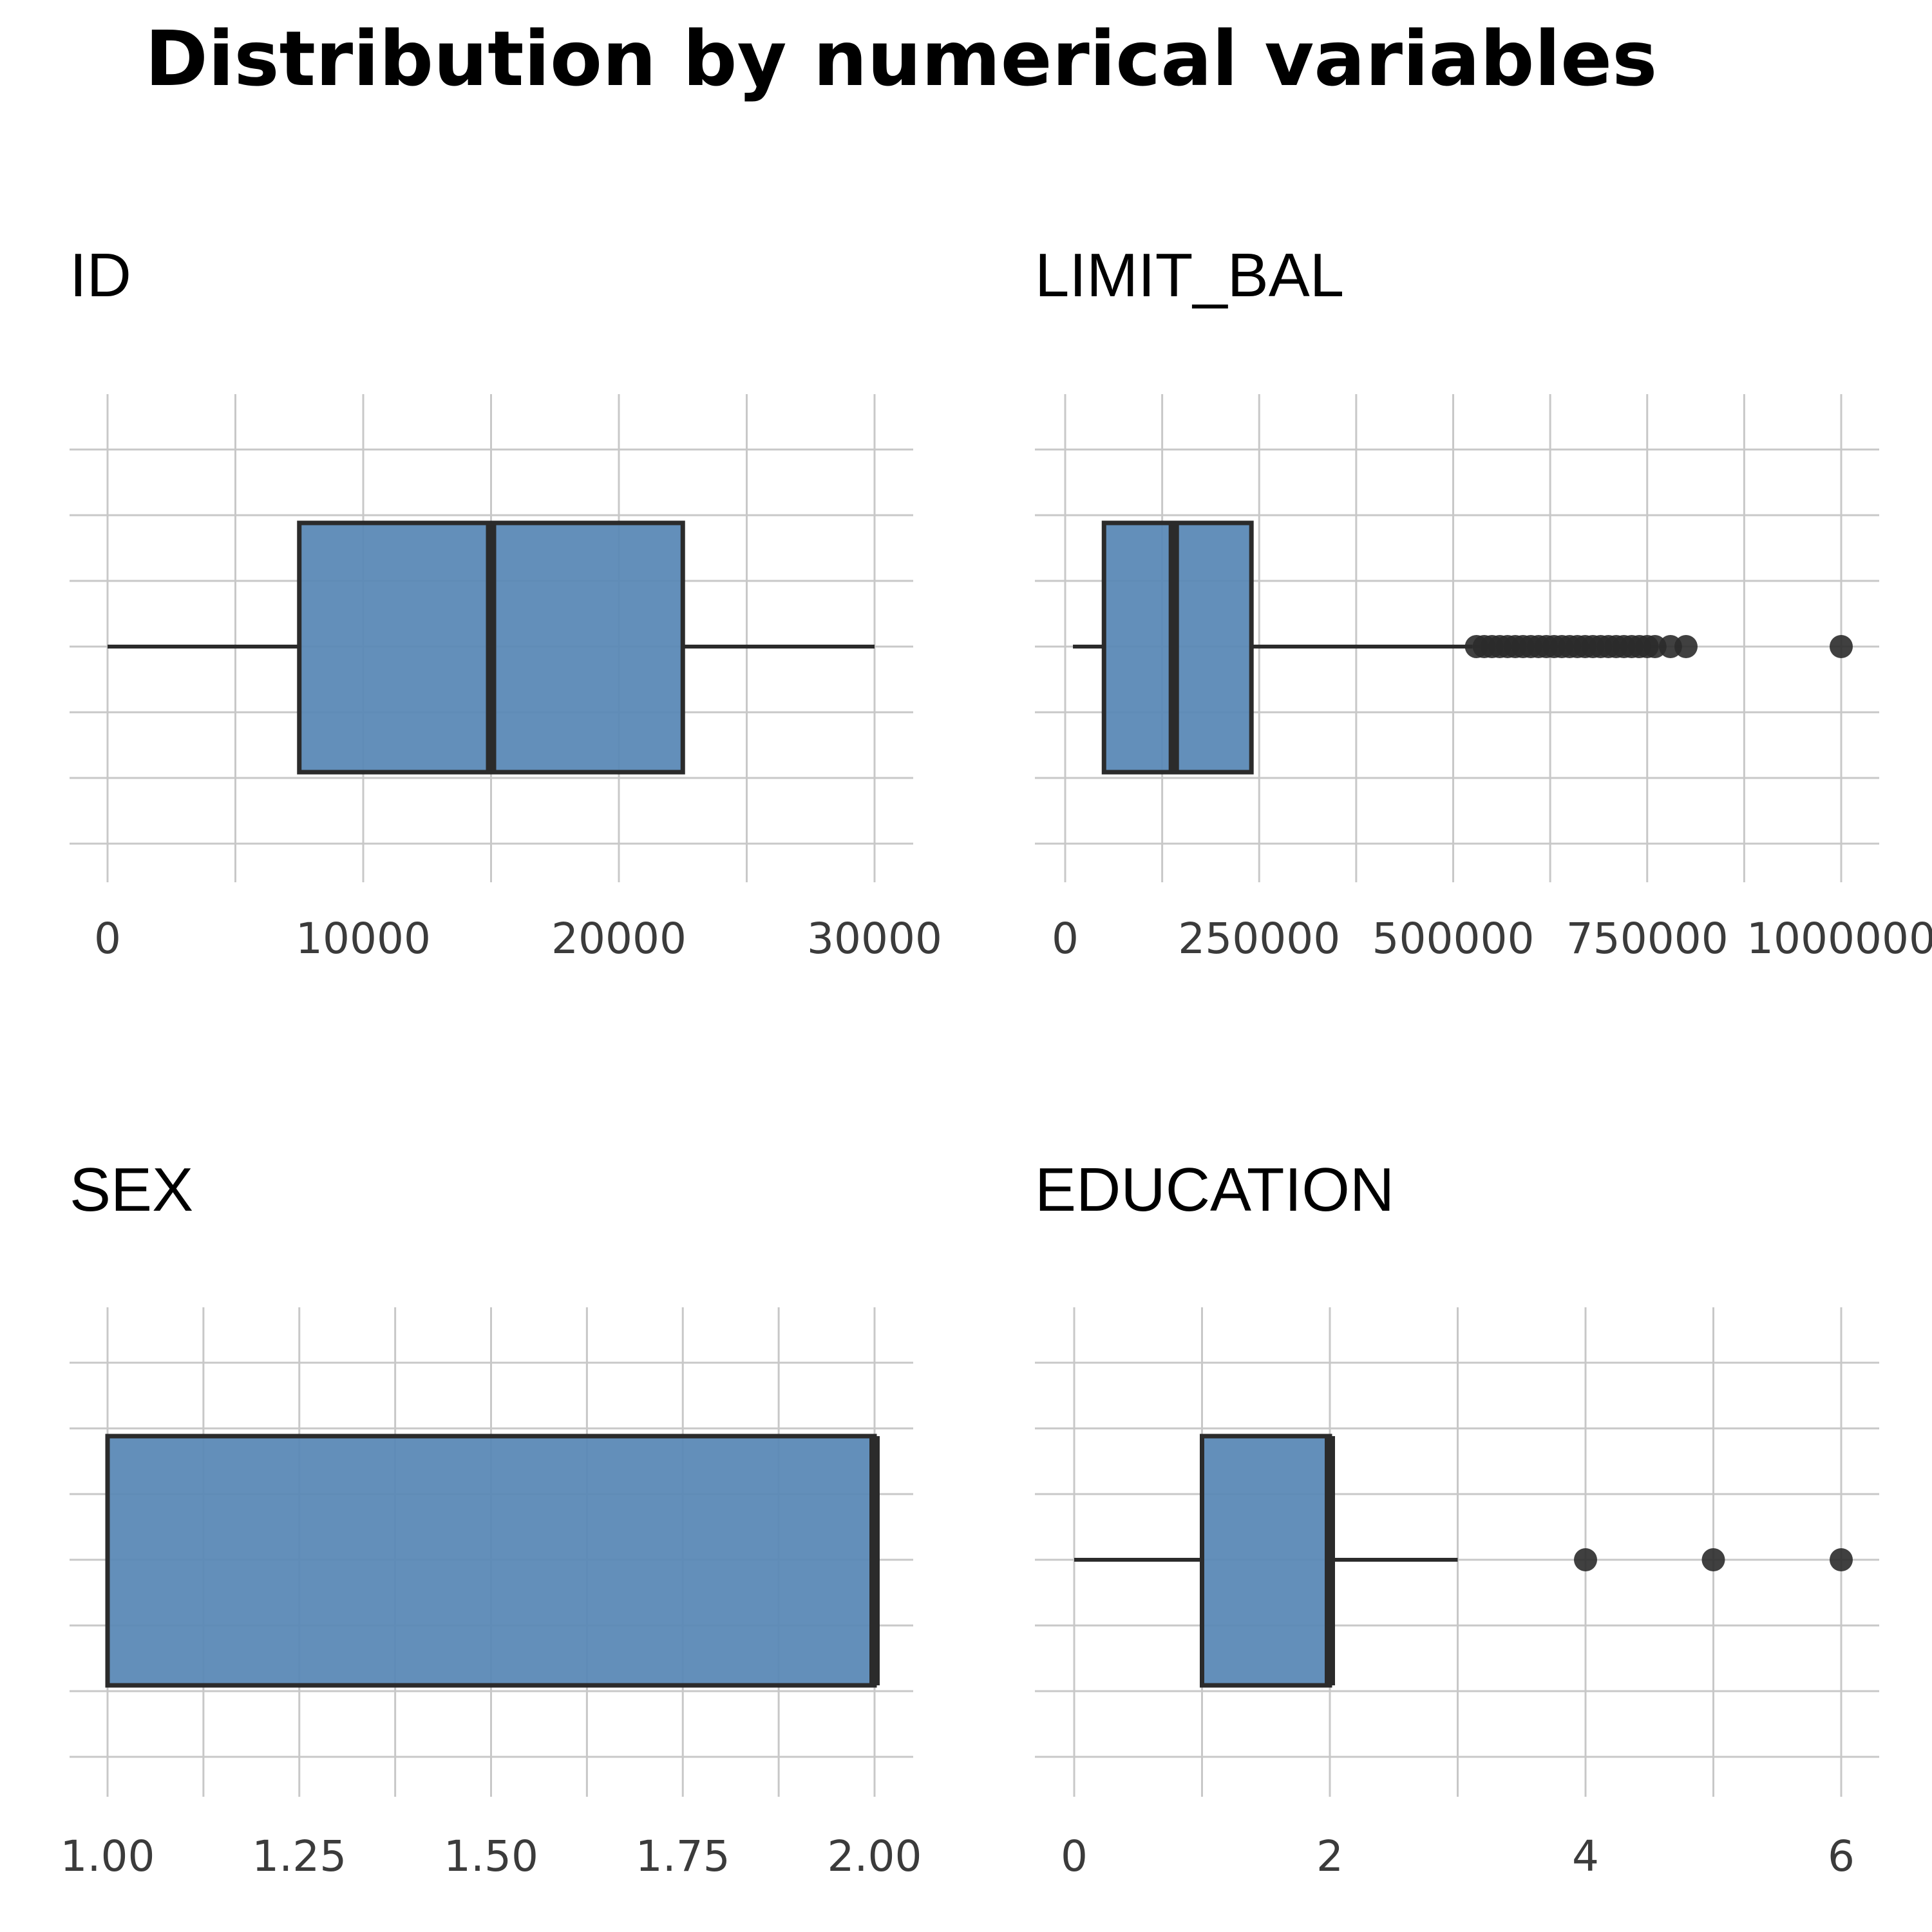 This screenshot has height=1932, width=1932. Describe the element at coordinates (1647, 939) in the screenshot. I see `x-tick-label: 750000` at that location.